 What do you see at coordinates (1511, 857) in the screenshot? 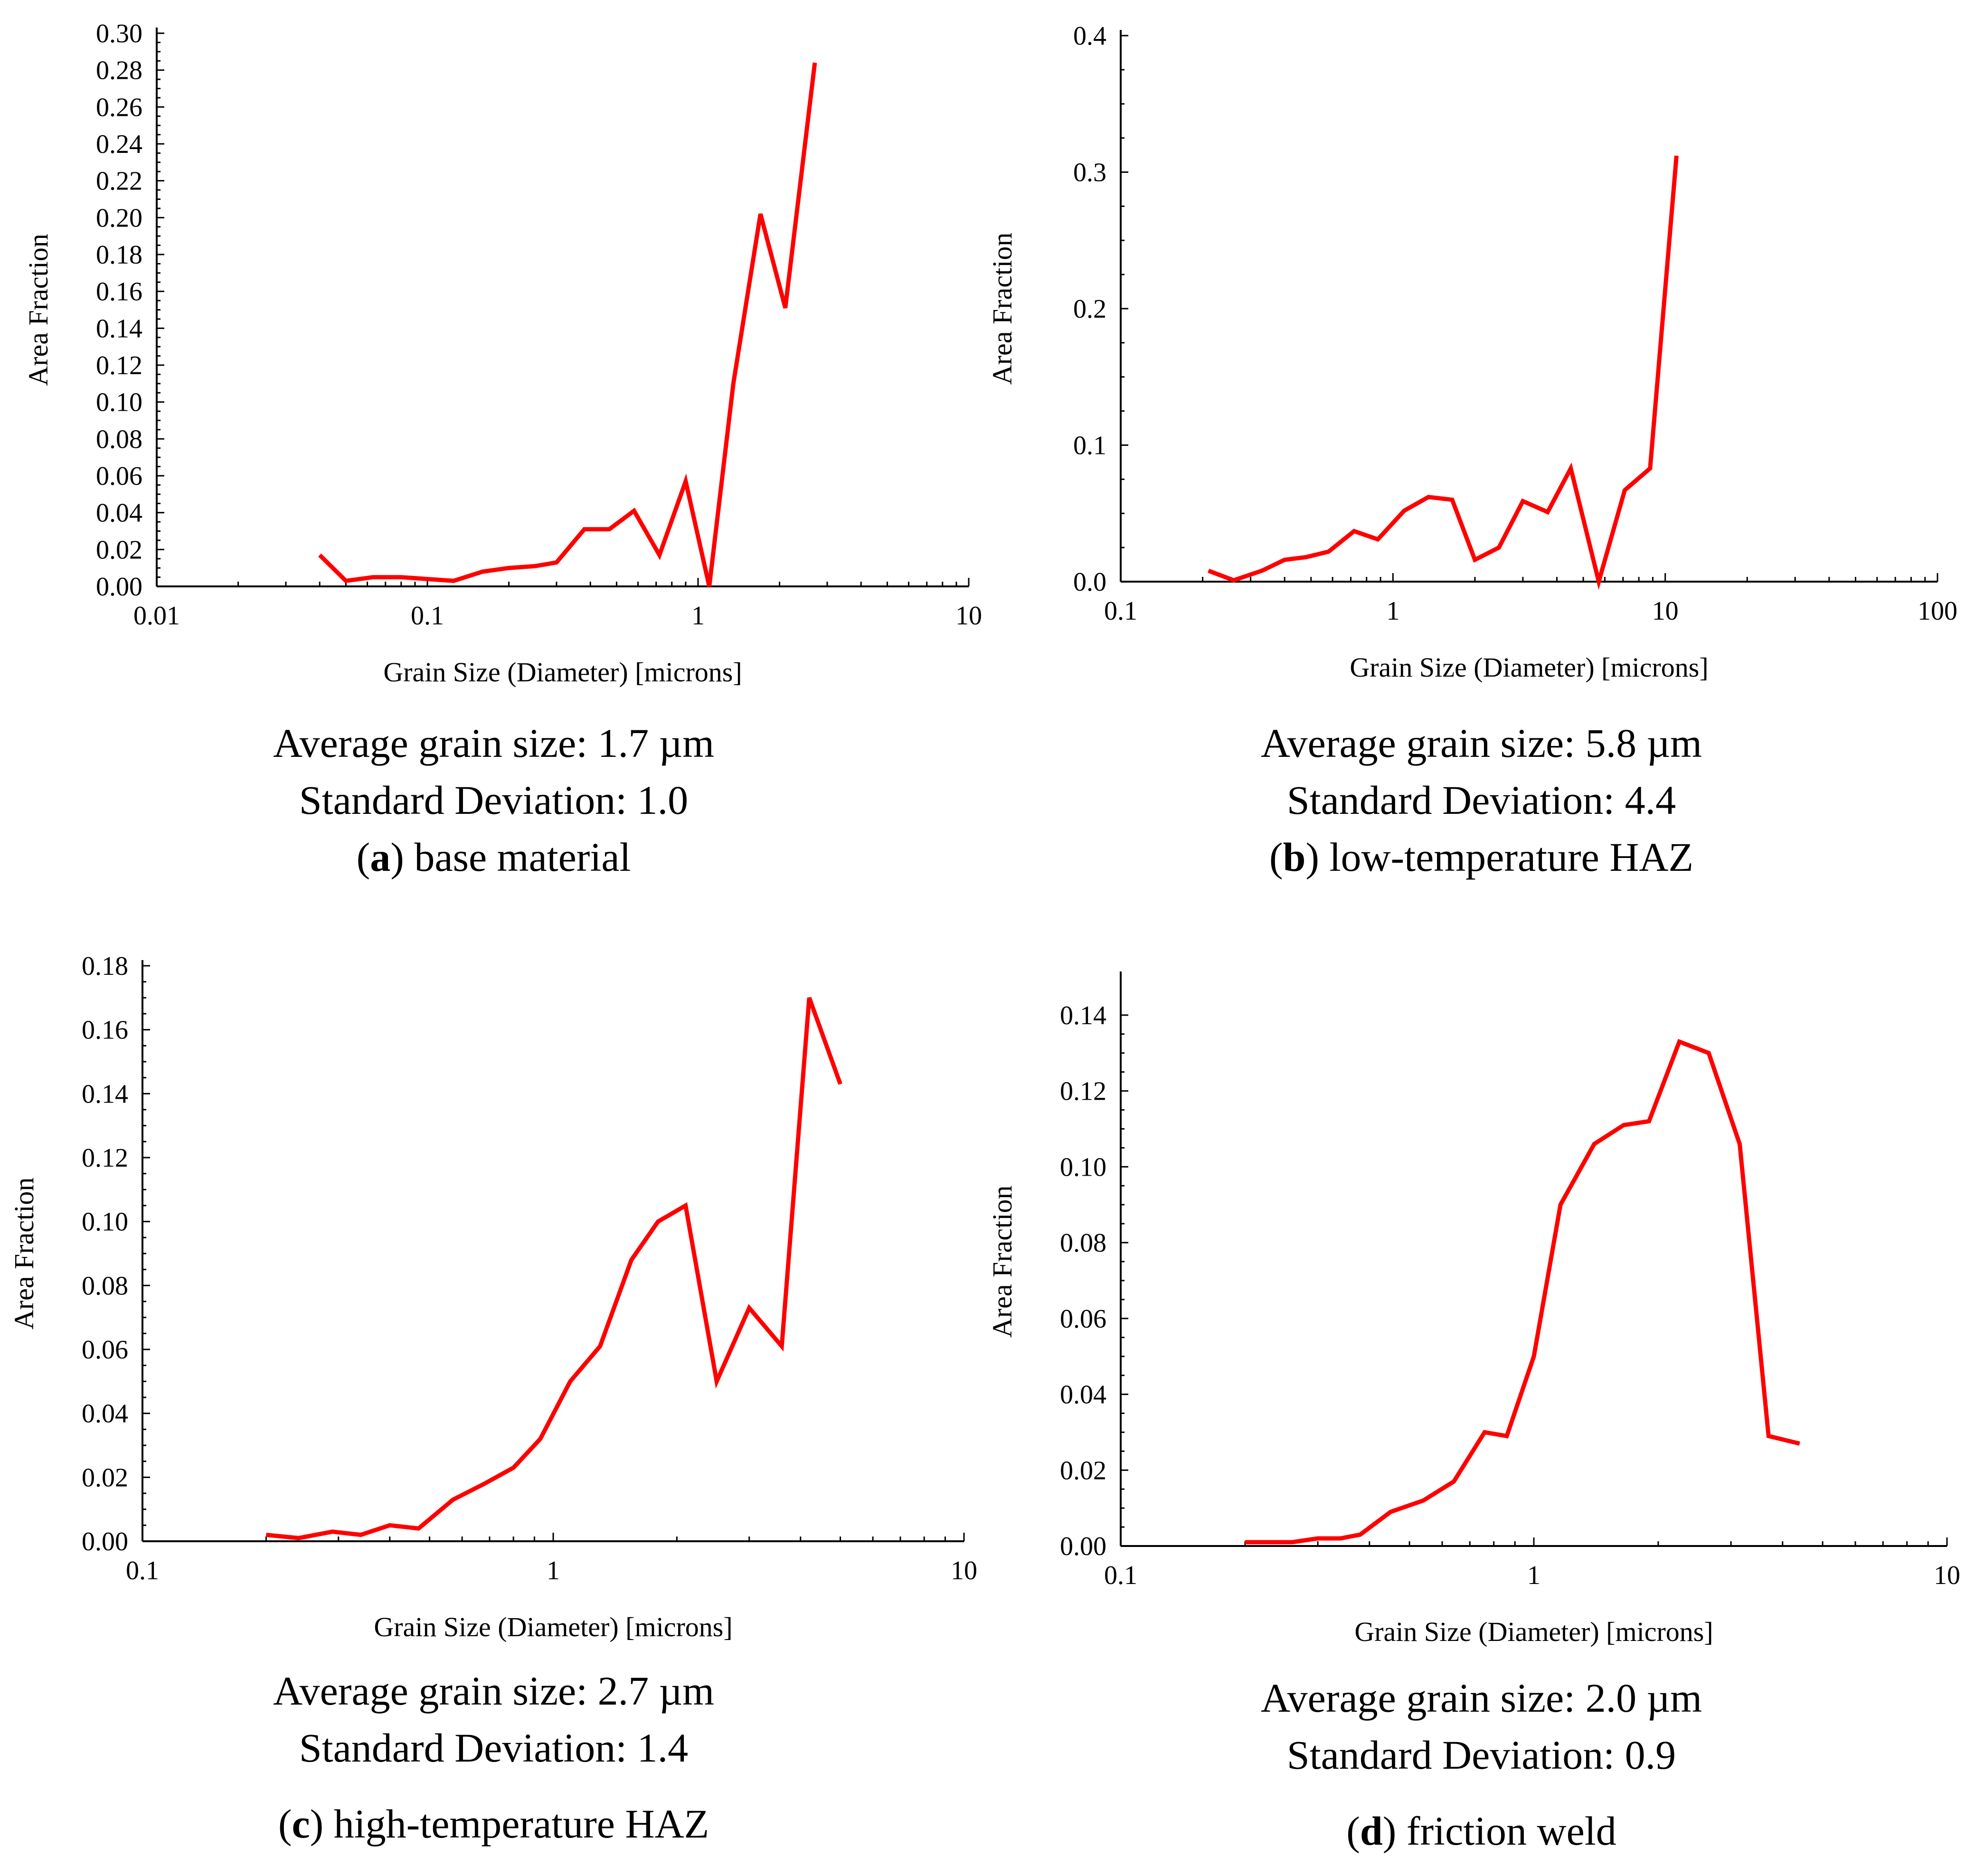
I see `panel-title-b: low-temperature HAZ` at bounding box center [1511, 857].